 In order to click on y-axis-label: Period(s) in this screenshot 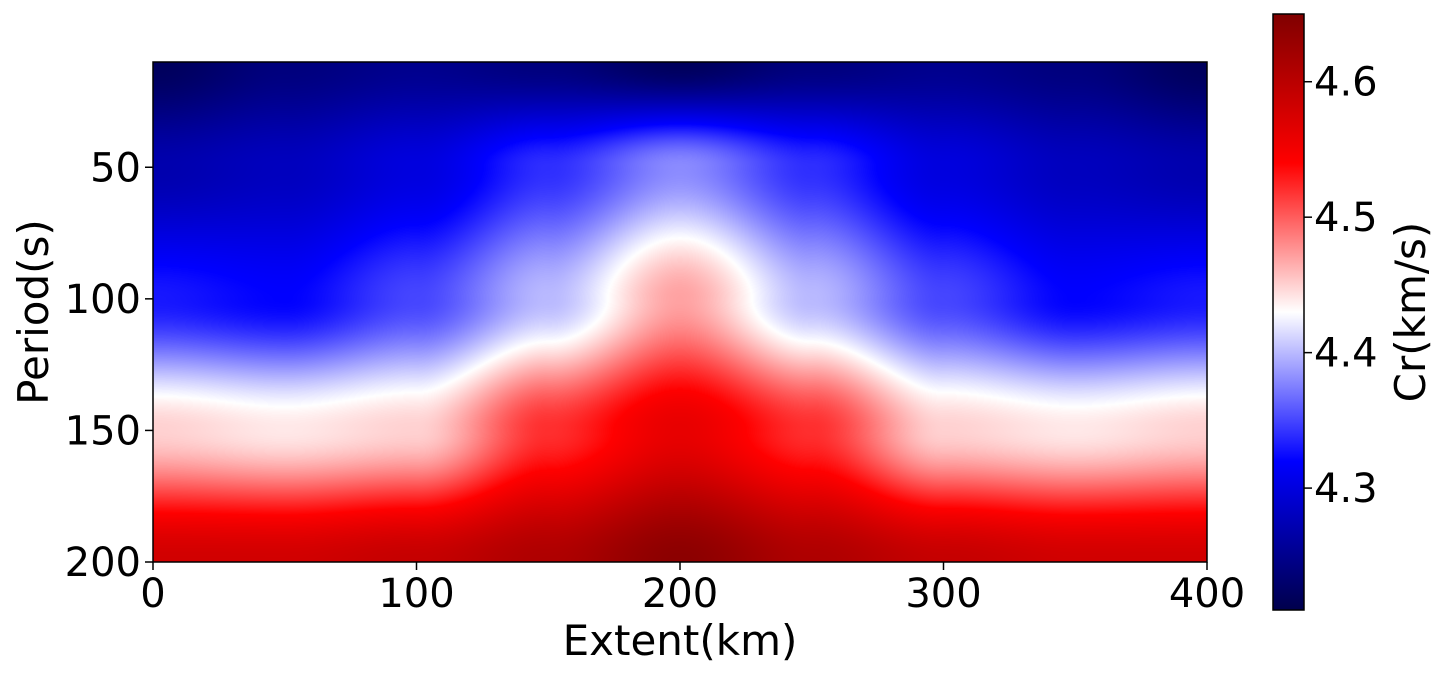, I will do `click(33, 312)`.